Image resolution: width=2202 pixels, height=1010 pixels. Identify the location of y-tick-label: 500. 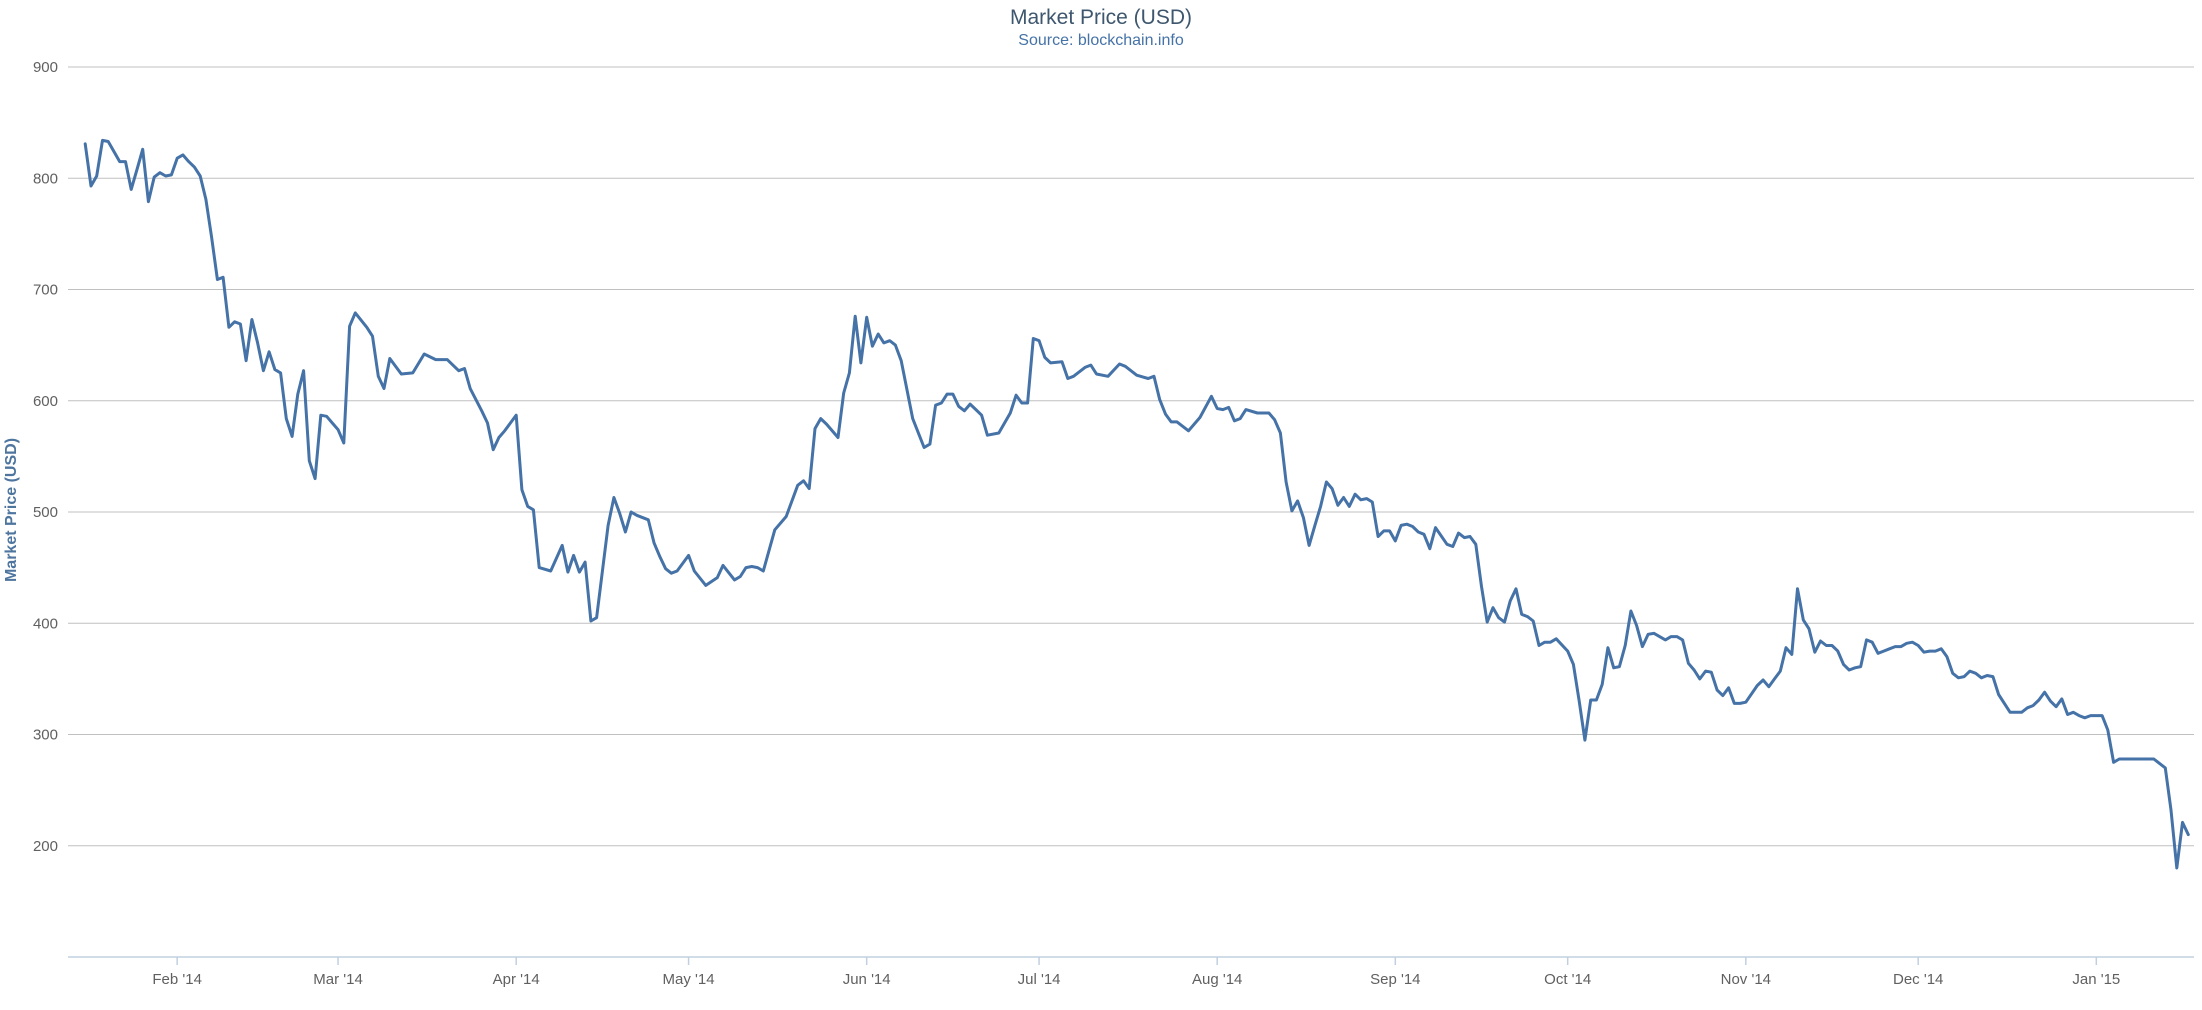
(45, 512).